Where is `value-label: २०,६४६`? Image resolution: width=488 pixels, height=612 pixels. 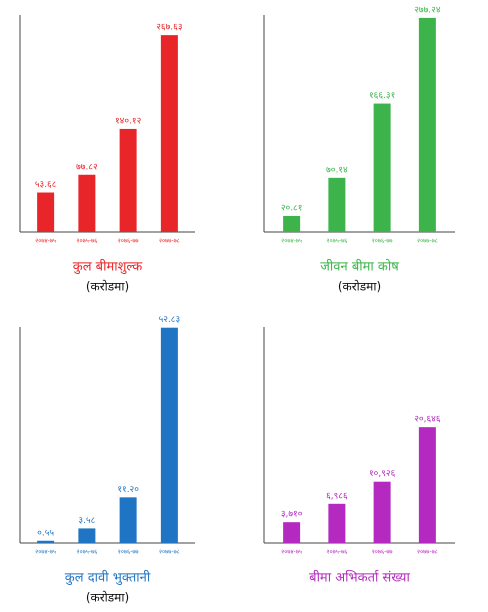 value-label: २०,६४६ is located at coordinates (427, 420).